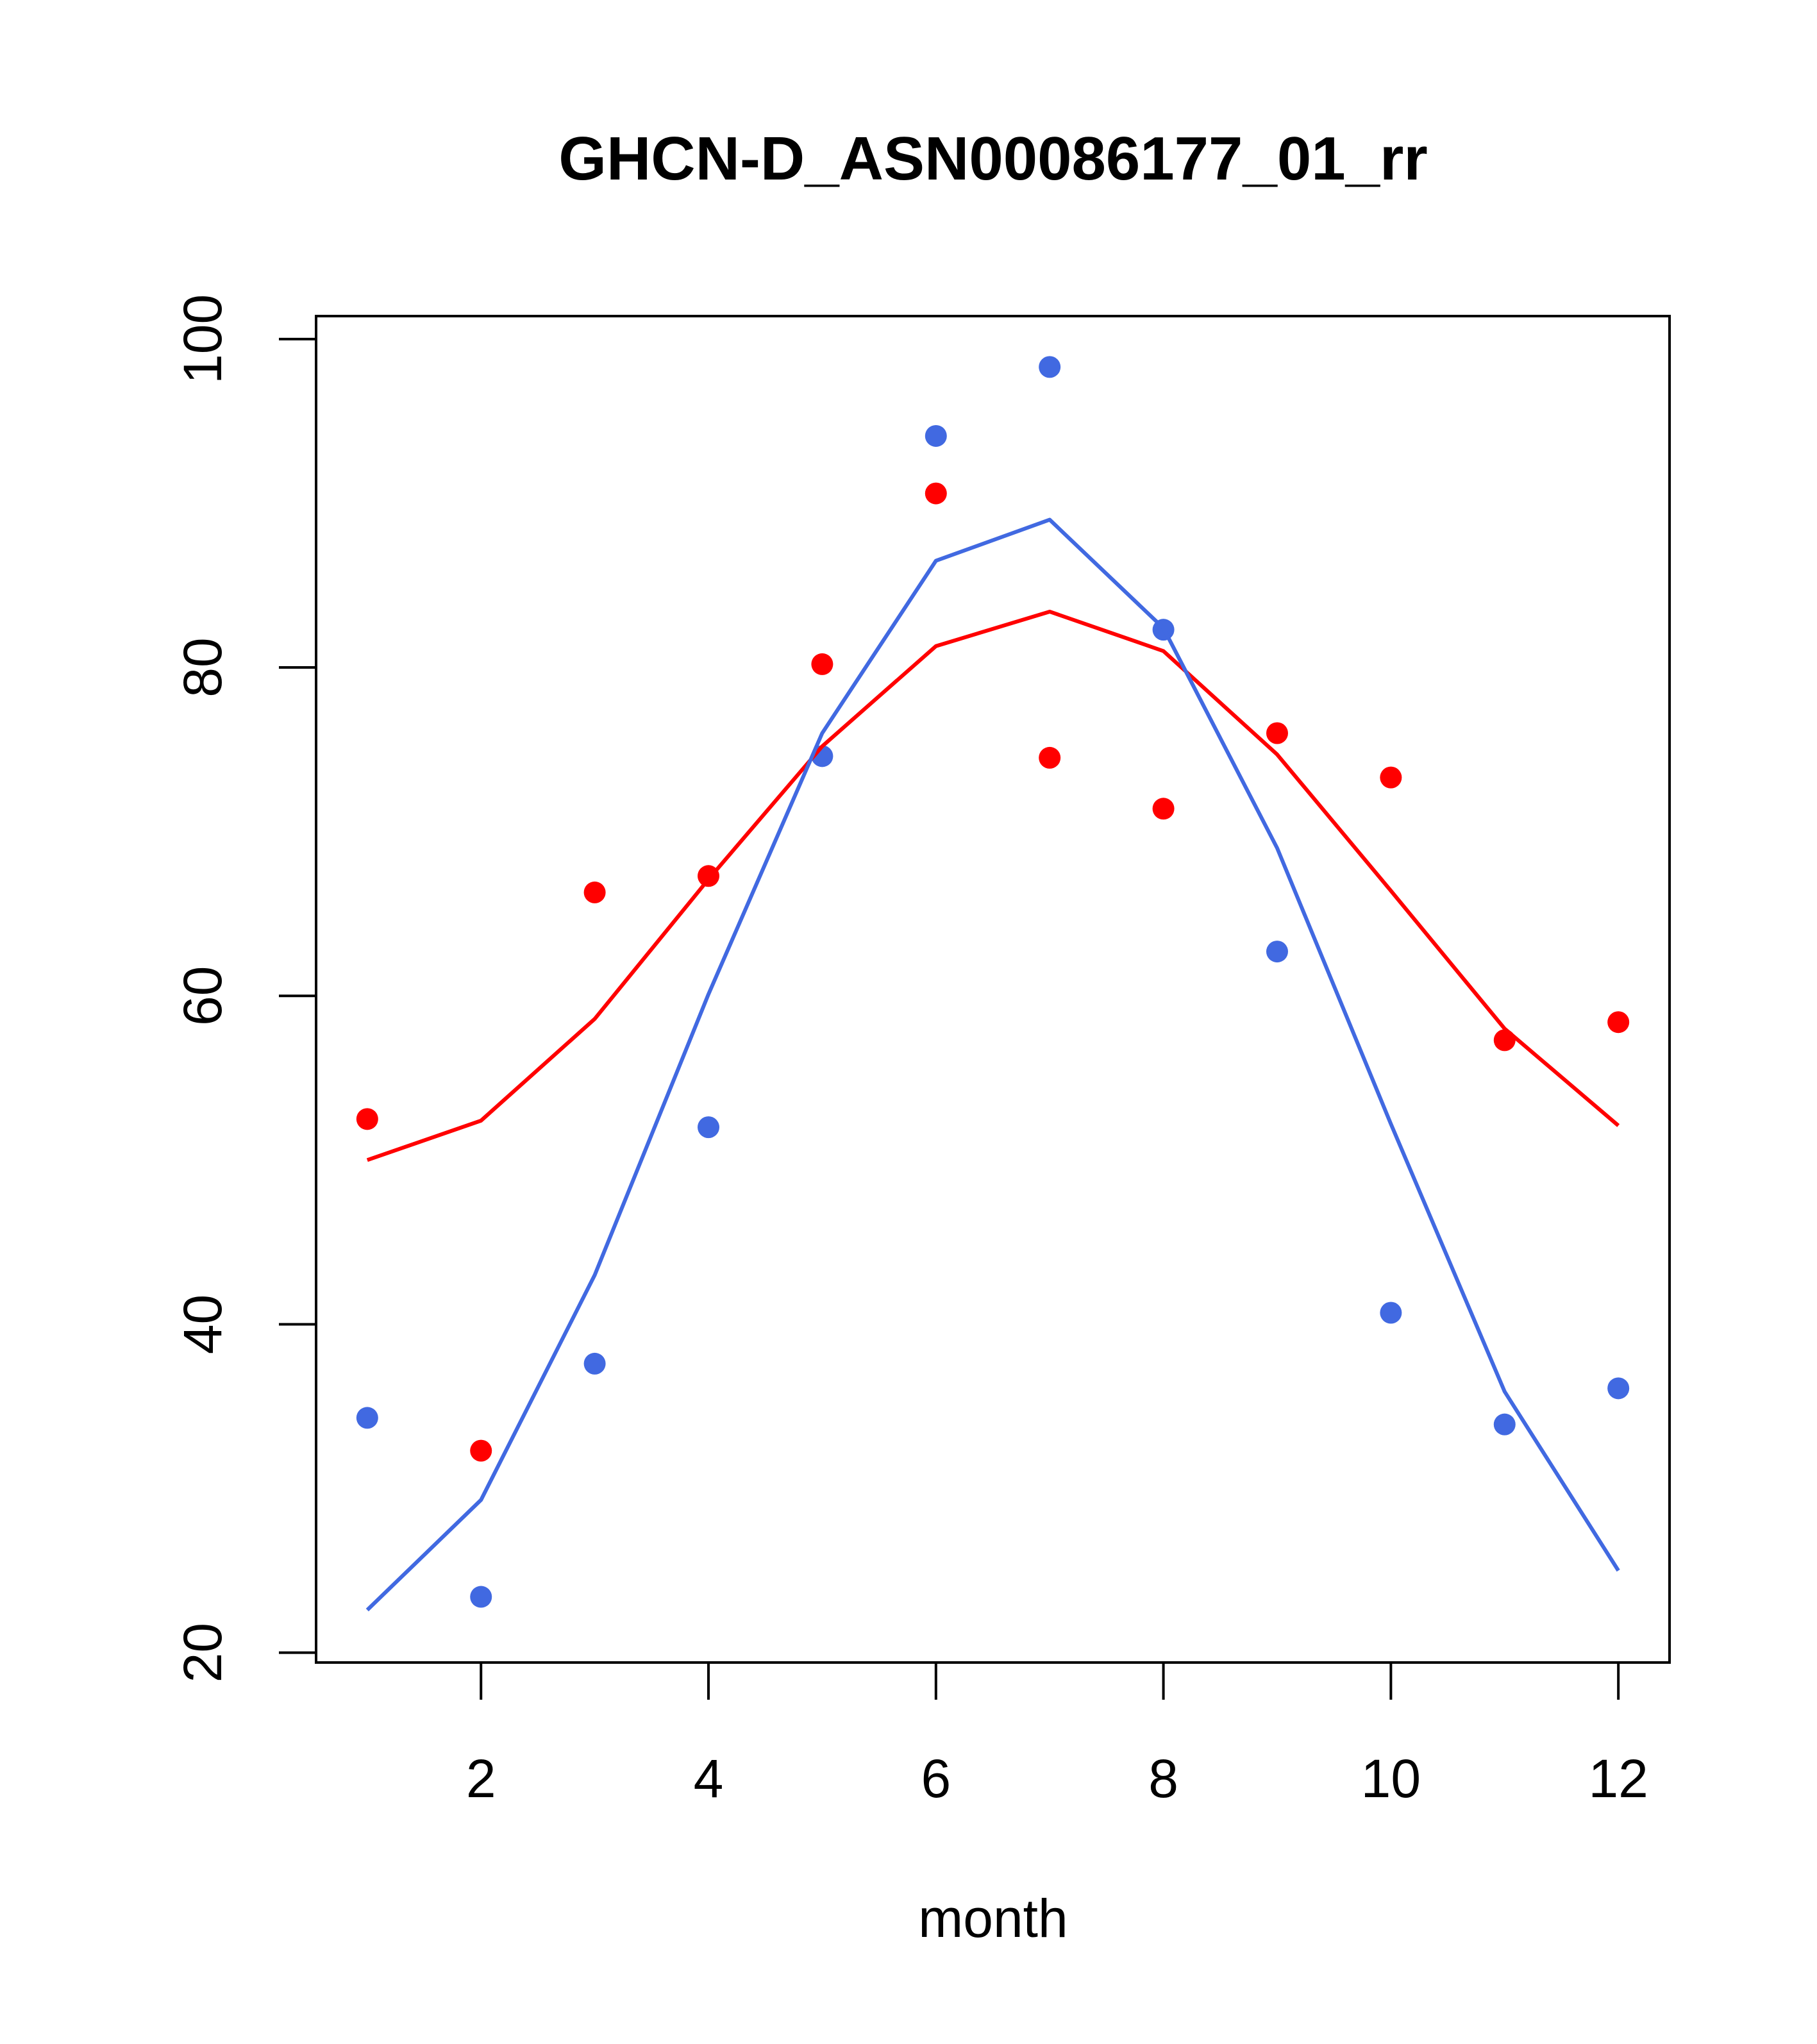 This screenshot has height=2044, width=1817. What do you see at coordinates (709, 1778) in the screenshot?
I see `x-tick-label: 4` at bounding box center [709, 1778].